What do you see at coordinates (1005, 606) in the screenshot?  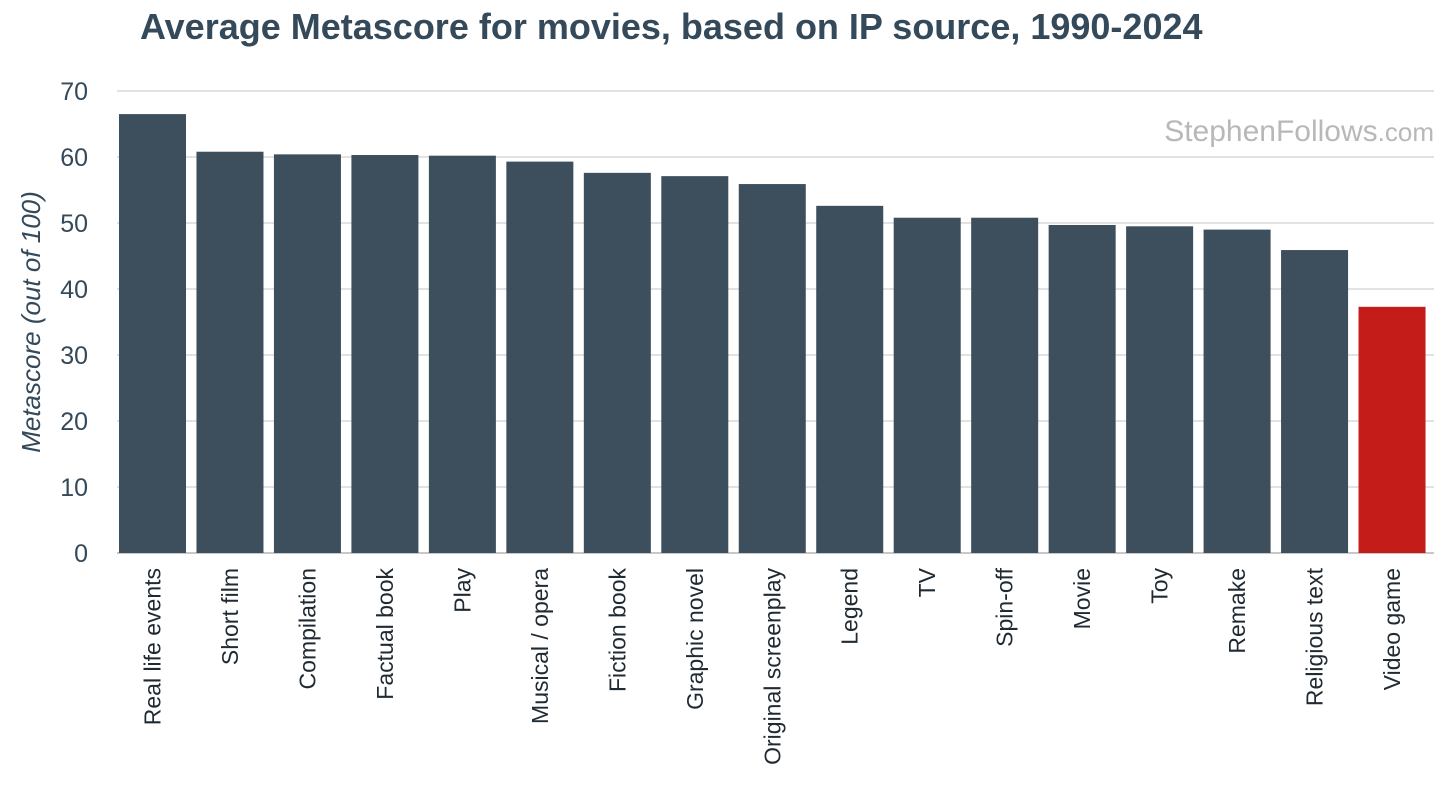 I see `x-tick-label: Spin-off` at bounding box center [1005, 606].